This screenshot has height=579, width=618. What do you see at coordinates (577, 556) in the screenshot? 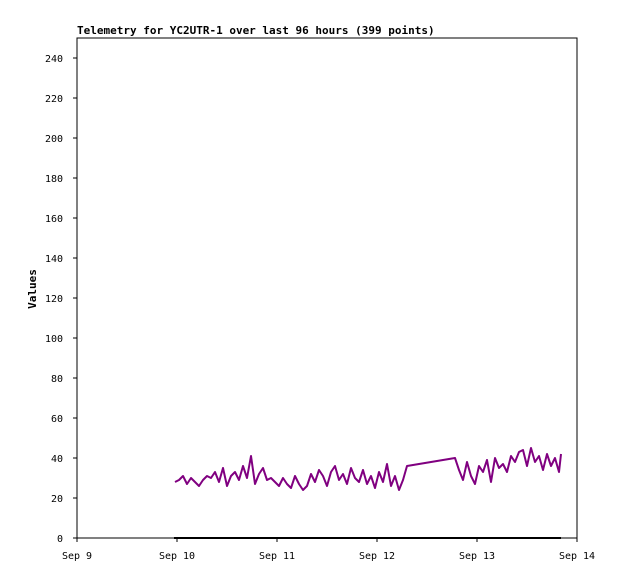
I see `x-tick-label: Sep 14` at bounding box center [577, 556].